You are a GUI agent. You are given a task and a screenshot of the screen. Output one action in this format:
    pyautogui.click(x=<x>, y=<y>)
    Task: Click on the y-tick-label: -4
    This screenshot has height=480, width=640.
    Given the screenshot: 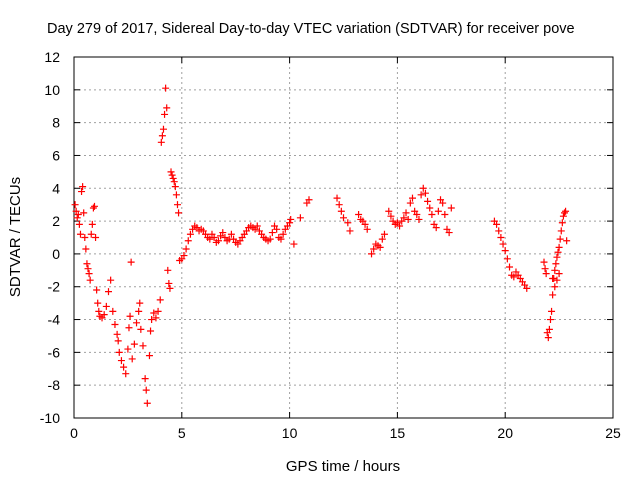 What is the action you would take?
    pyautogui.click(x=54, y=320)
    